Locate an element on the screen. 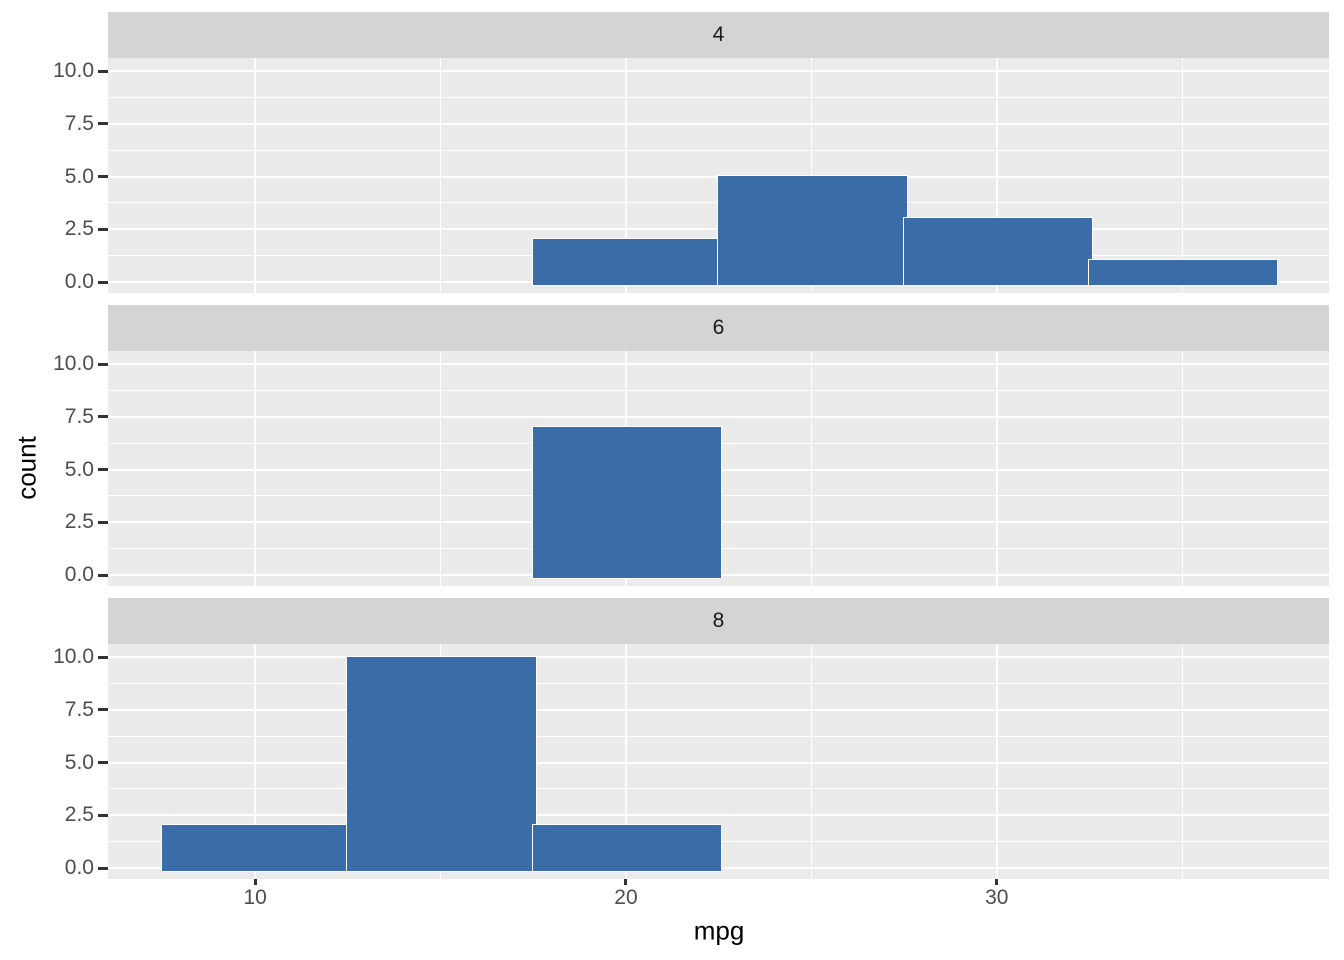 This screenshot has height=960, width=1344. facet-strip-label: 6 is located at coordinates (718, 327).